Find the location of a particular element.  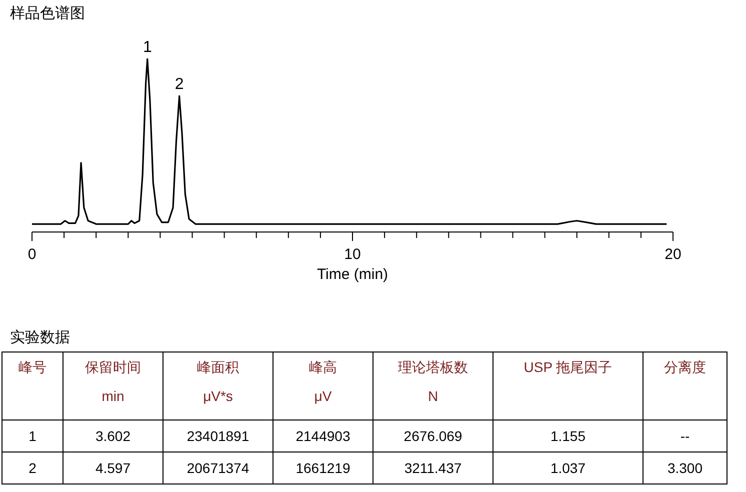

x-axis-title: Time (min) is located at coordinates (352, 274).